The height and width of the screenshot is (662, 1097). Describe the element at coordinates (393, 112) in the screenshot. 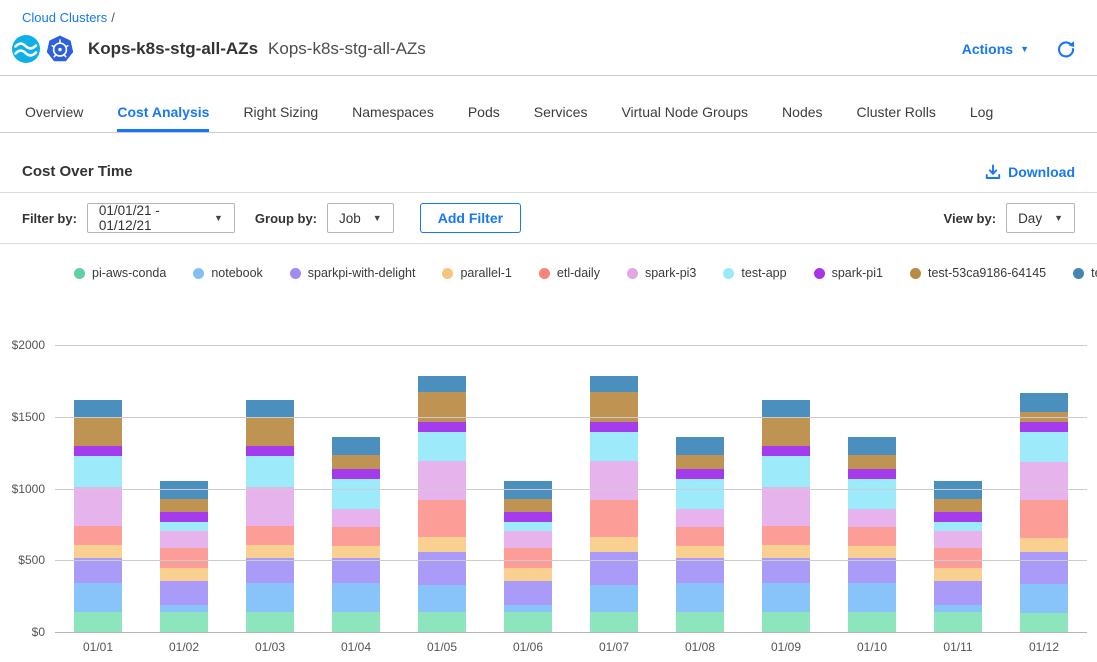

I see `tab-namespaces: Namespaces` at that location.